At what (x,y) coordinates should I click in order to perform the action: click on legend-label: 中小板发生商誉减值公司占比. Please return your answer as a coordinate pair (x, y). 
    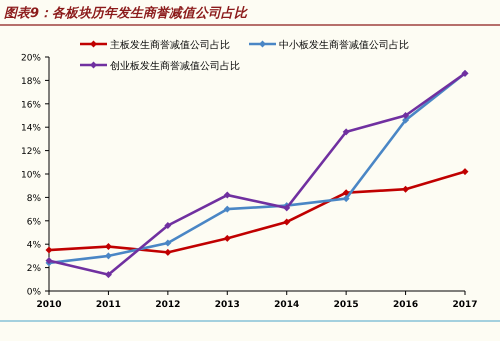
    Looking at the image, I should click on (344, 45).